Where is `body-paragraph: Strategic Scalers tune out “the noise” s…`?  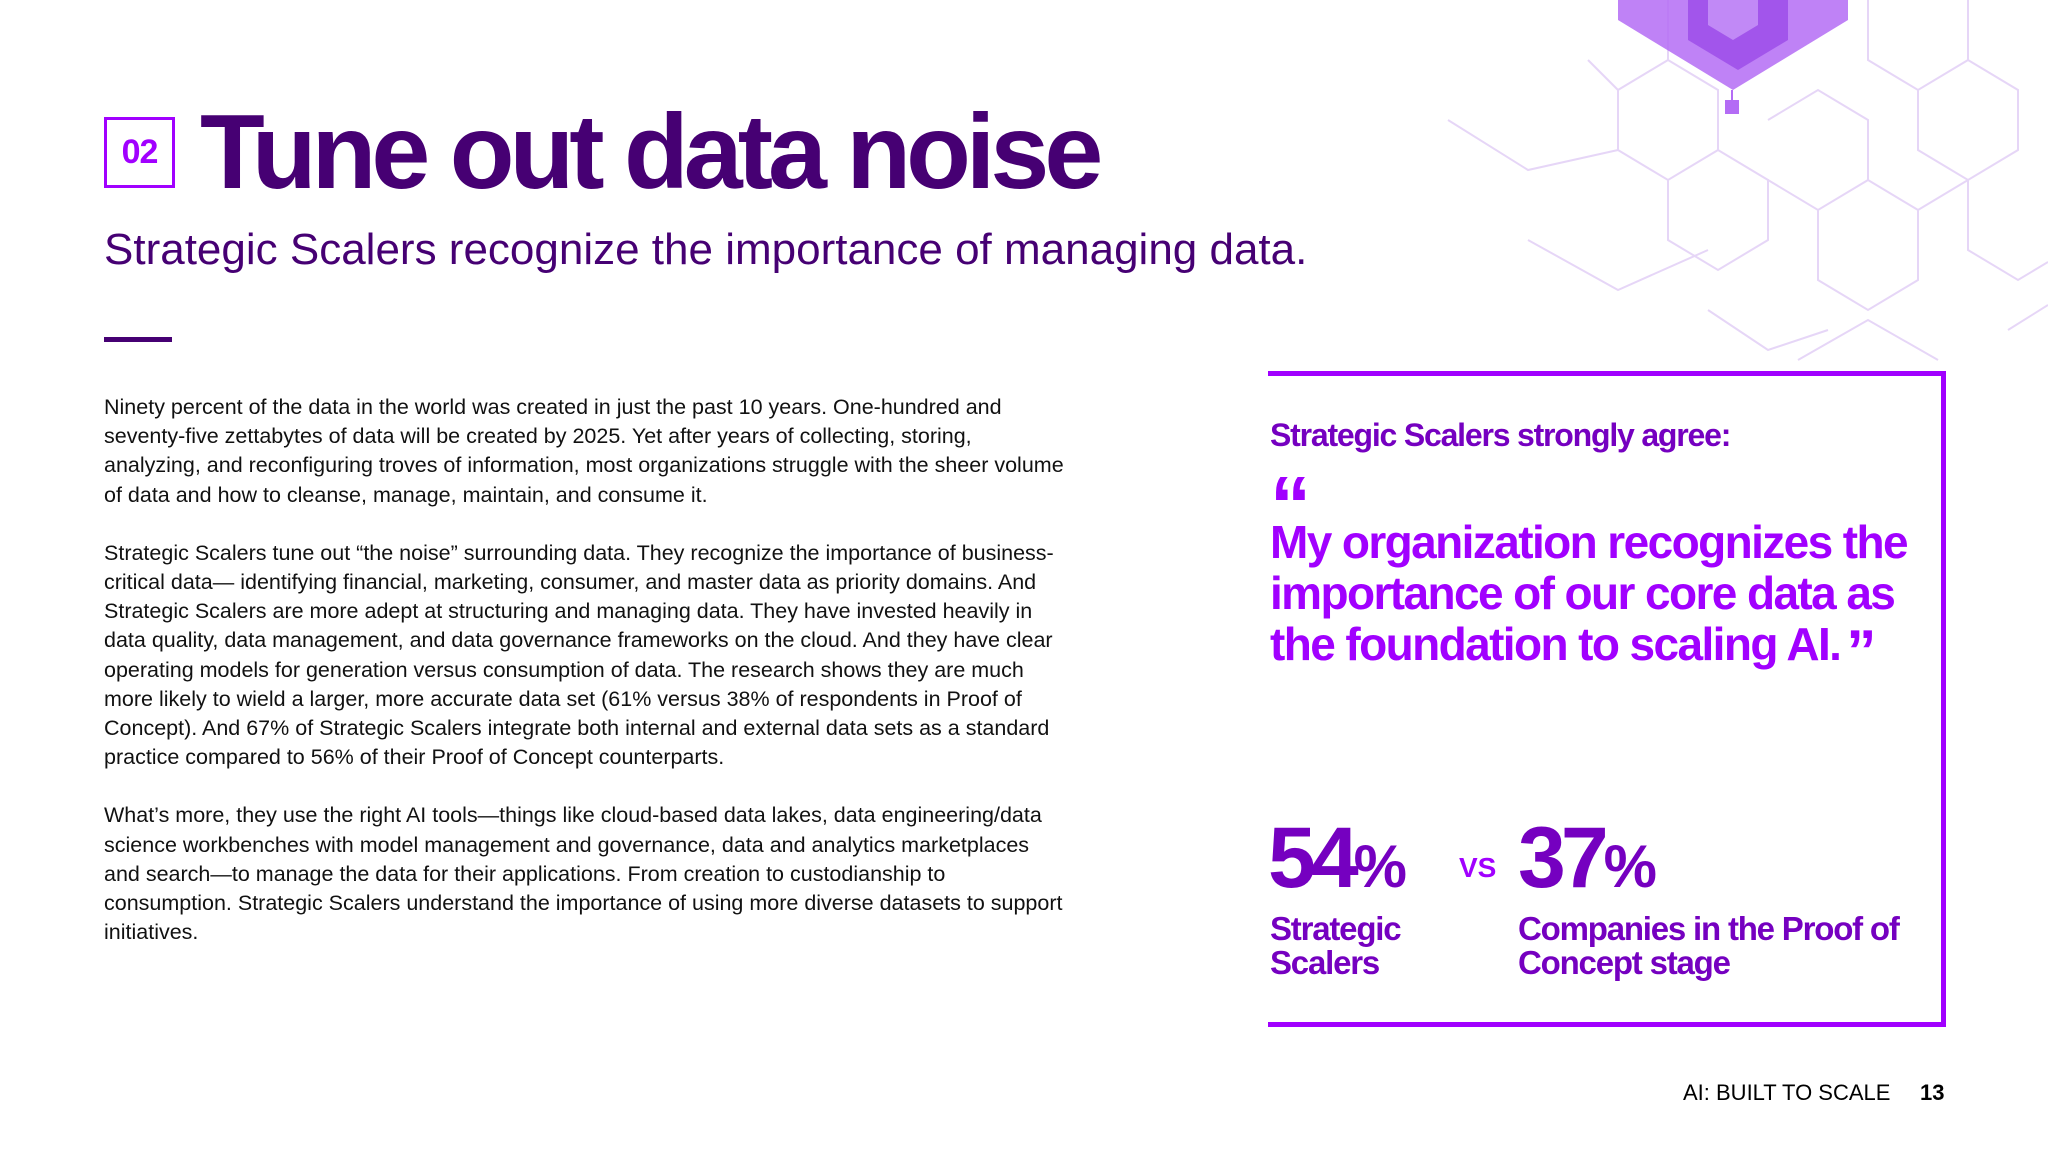
body-paragraph: Strategic Scalers tune out “the noise” s… is located at coordinates (579, 655).